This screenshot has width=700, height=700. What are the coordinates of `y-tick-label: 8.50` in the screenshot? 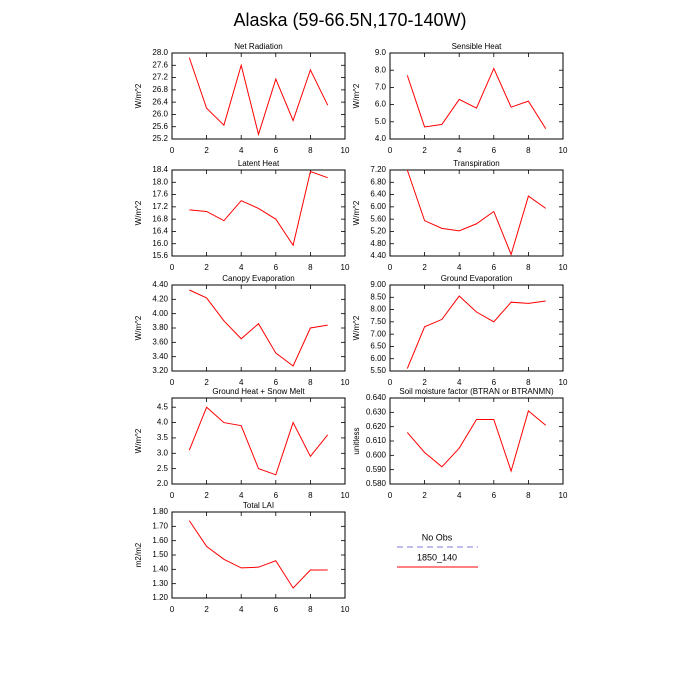 It's located at (378, 296).